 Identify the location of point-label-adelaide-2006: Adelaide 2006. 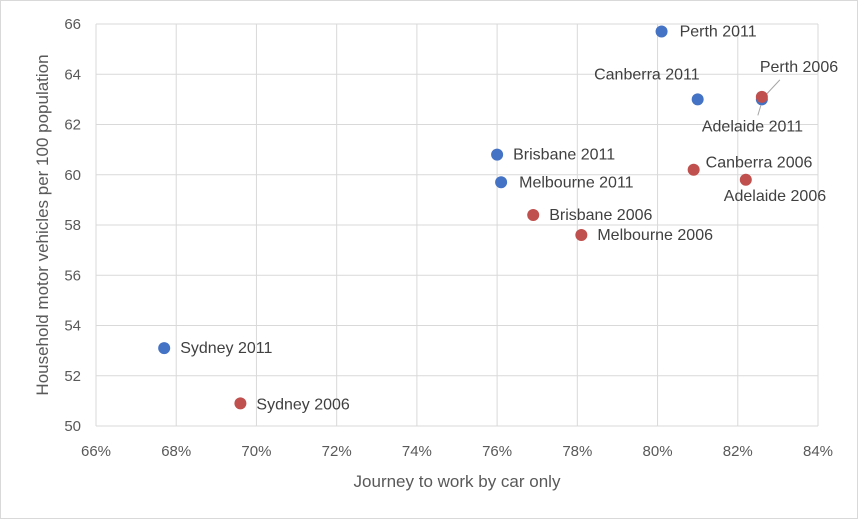
(775, 196).